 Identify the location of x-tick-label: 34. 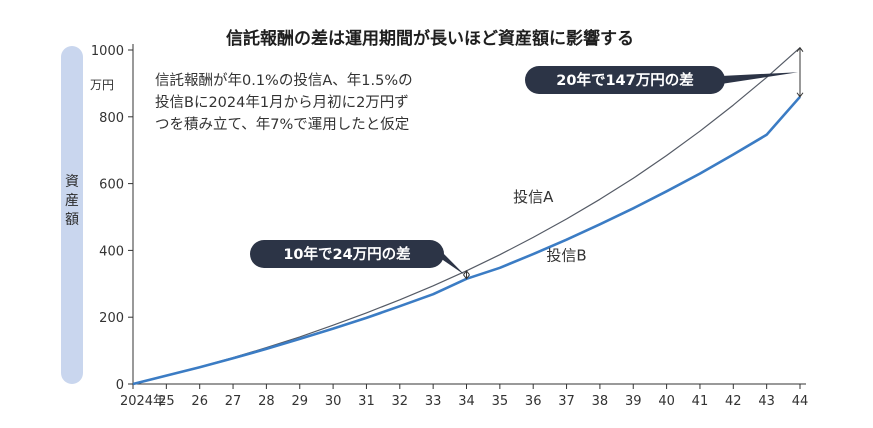
(466, 401).